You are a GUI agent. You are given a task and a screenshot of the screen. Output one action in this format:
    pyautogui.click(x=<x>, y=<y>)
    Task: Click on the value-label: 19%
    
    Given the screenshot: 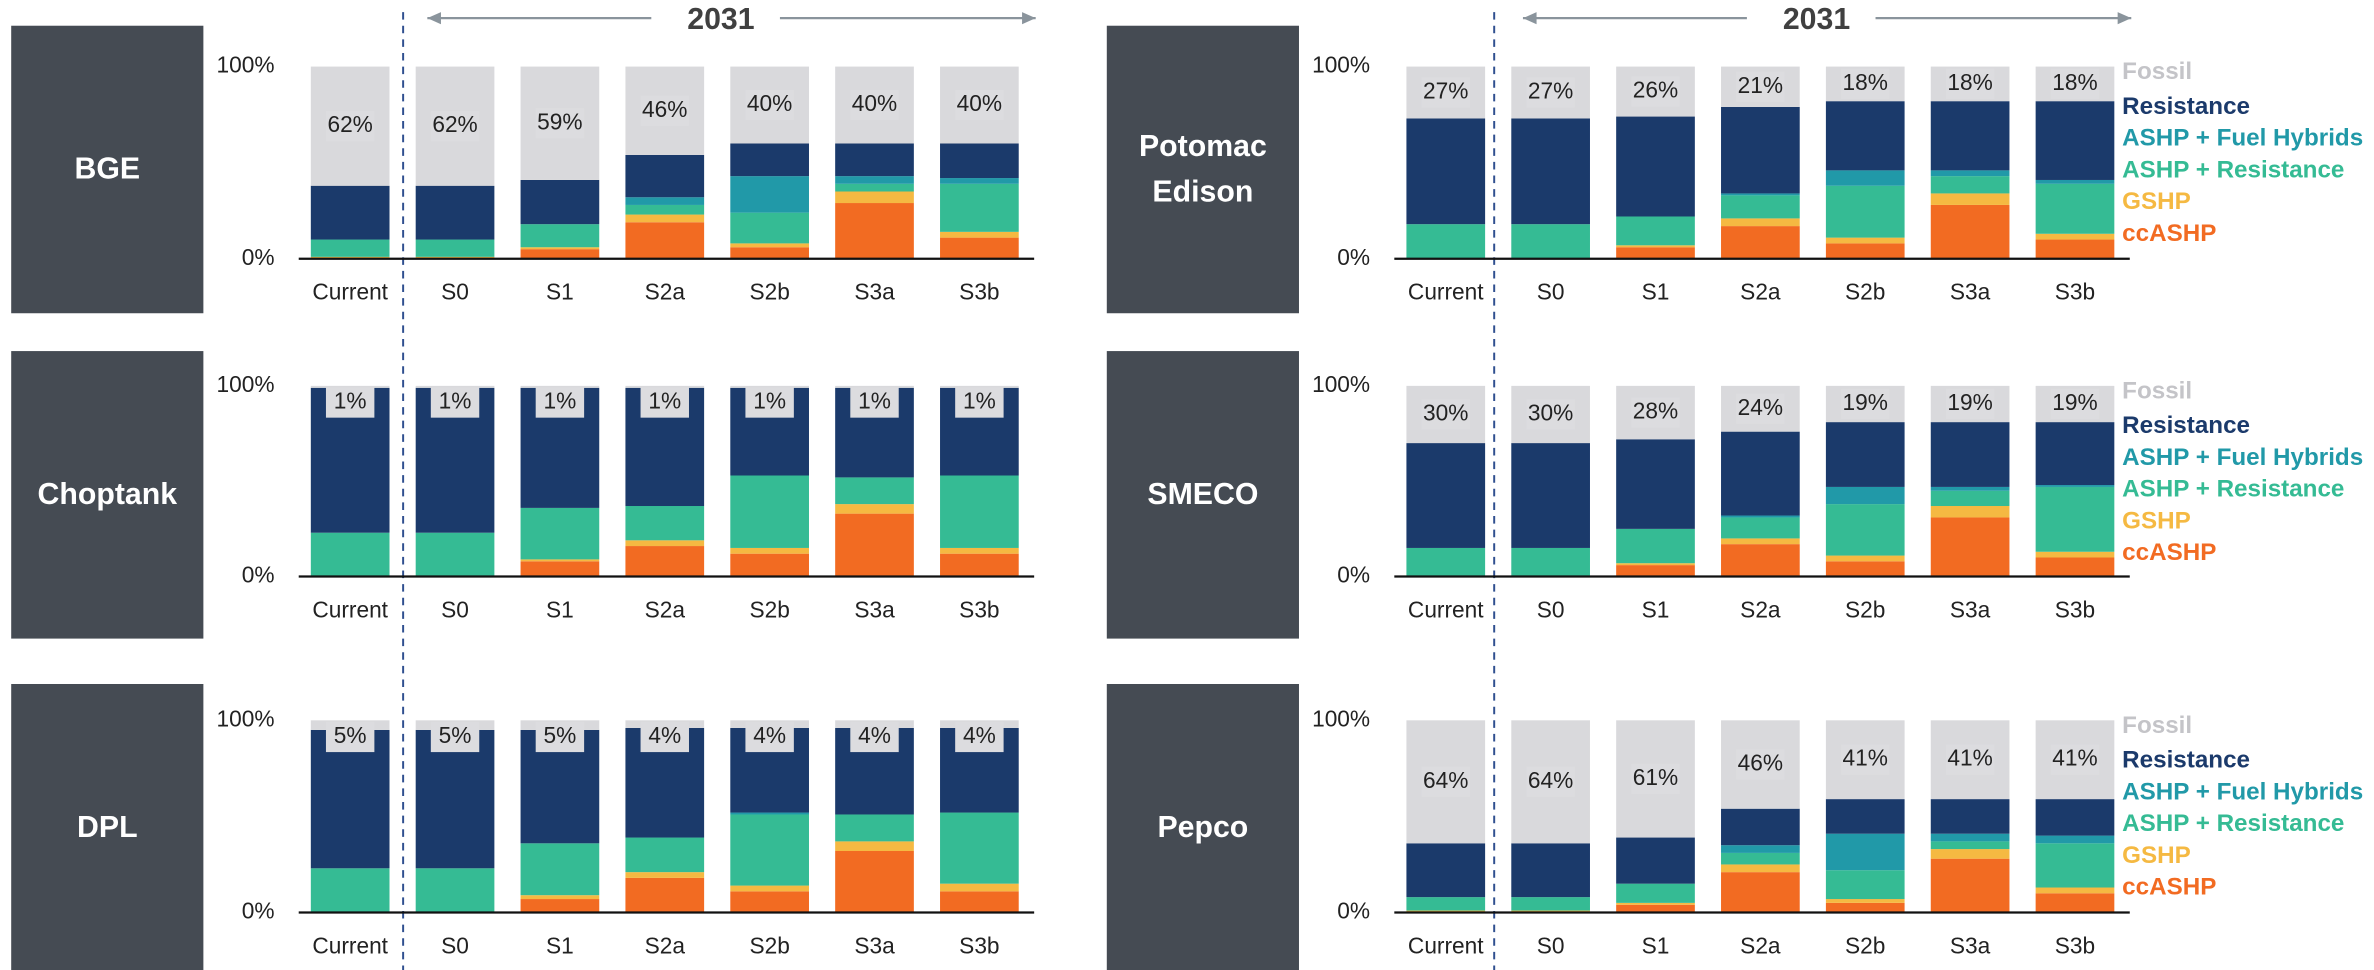 What is the action you would take?
    pyautogui.click(x=2074, y=402)
    